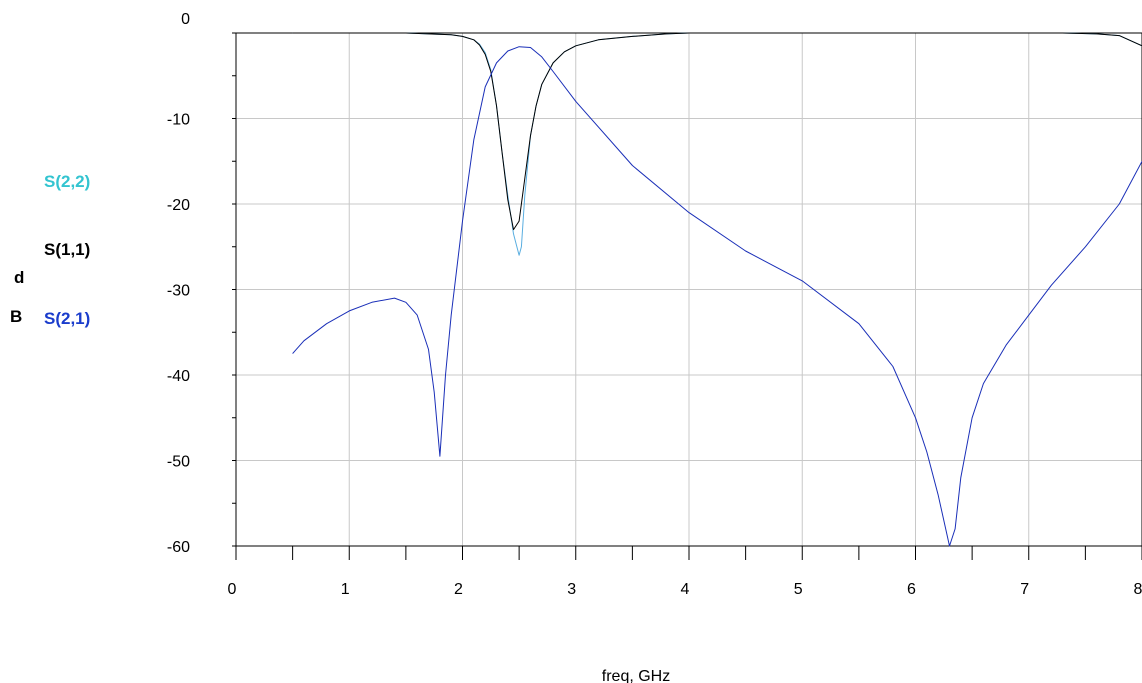 This screenshot has height=683, width=1142. I want to click on x-tick-label: 3, so click(571, 589).